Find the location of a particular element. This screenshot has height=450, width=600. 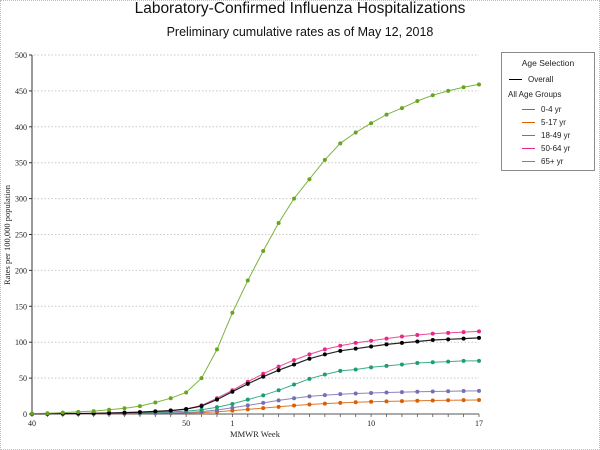

legend-item-18-49: 18-49 yr is located at coordinates (546, 135).